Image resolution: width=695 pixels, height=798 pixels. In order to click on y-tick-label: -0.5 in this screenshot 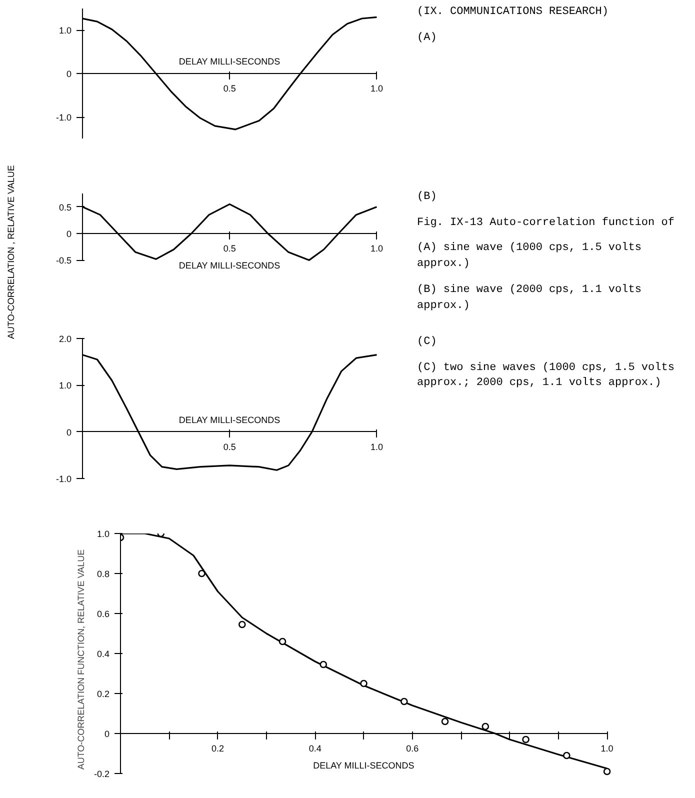, I will do `click(64, 261)`.